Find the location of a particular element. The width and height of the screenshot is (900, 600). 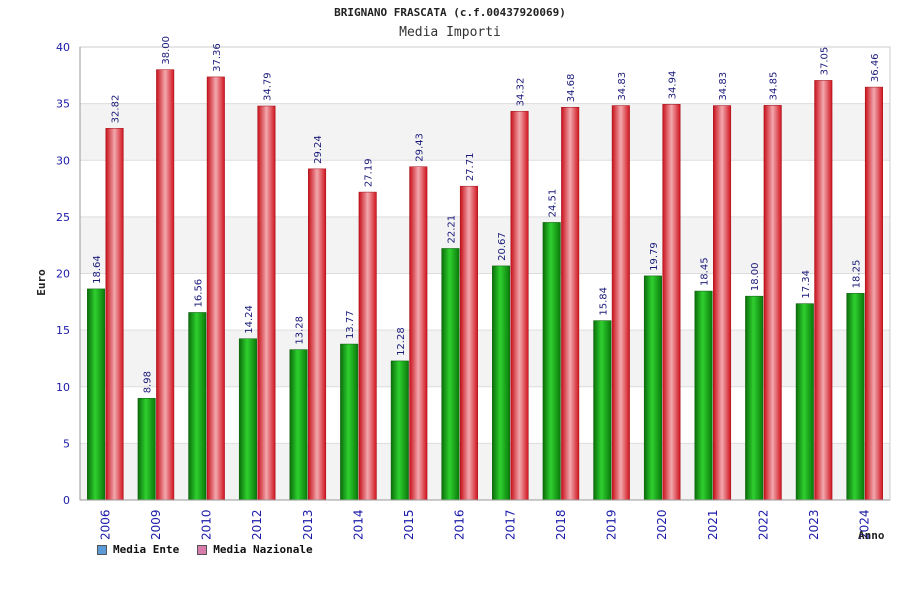

x-axis-title: Anno is located at coordinates (871, 535).